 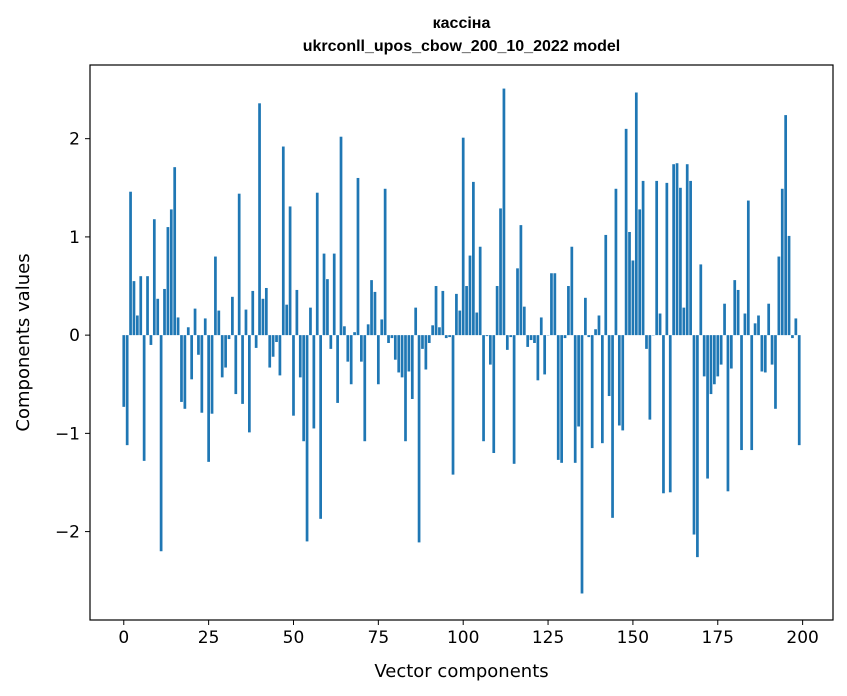 What do you see at coordinates (633, 638) in the screenshot?
I see `x-tick-label: 150` at bounding box center [633, 638].